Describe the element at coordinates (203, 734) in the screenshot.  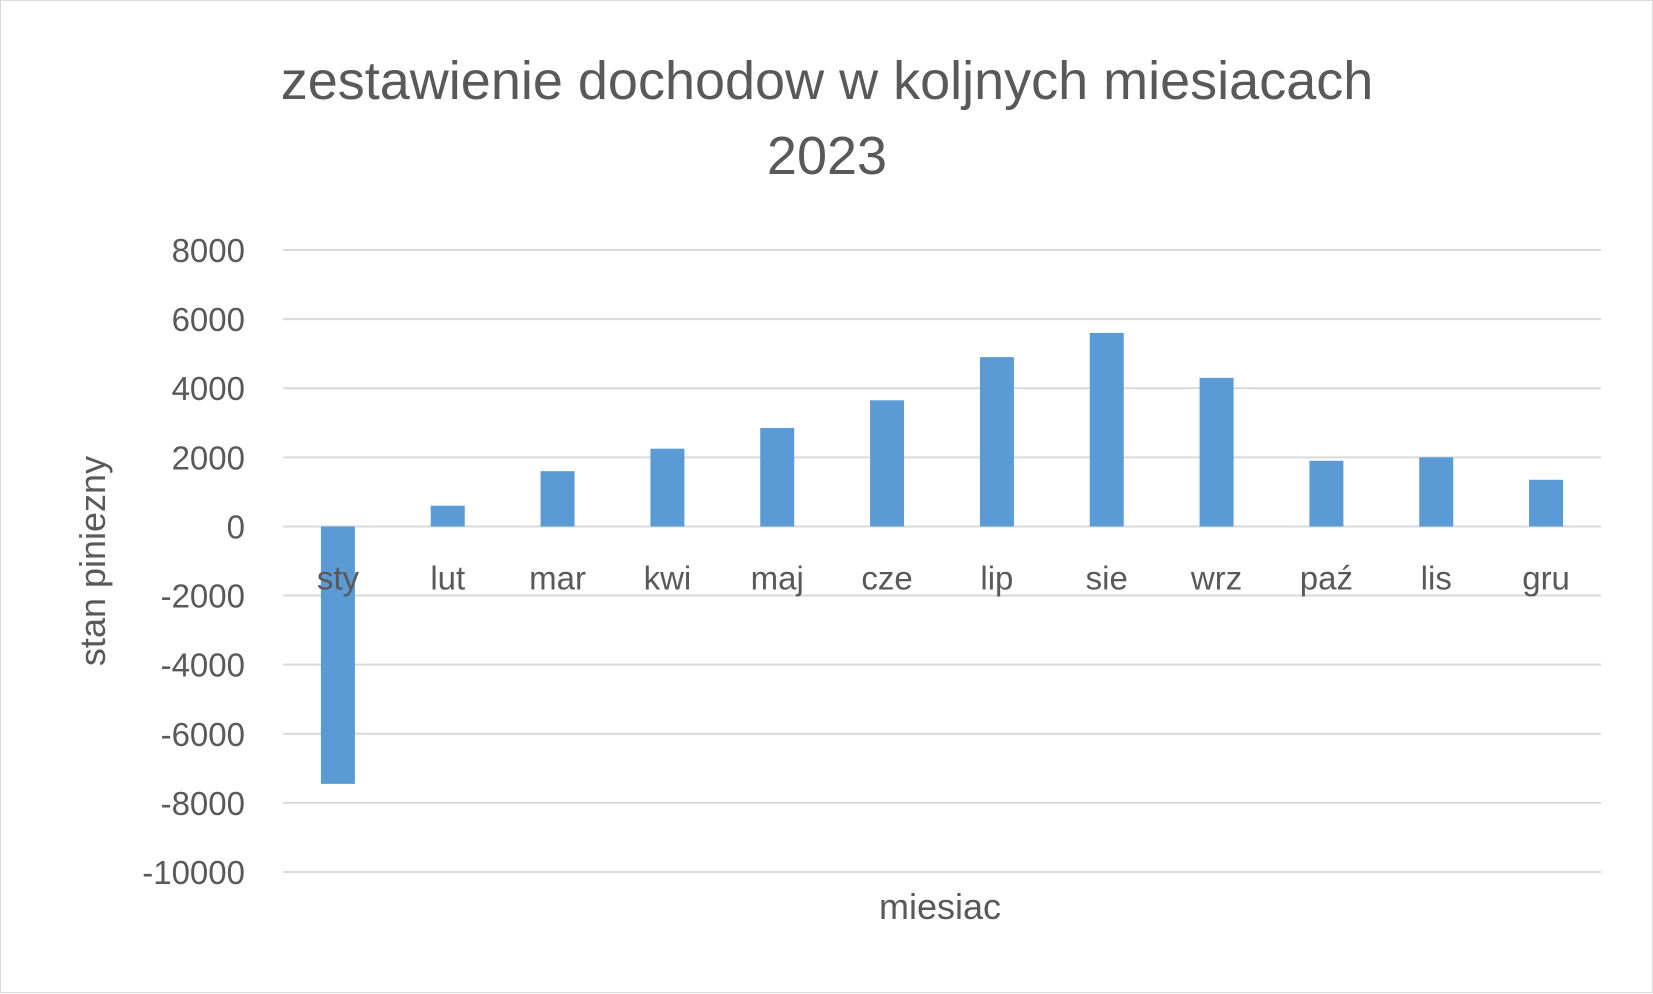
I see `y-tick-label: -6000` at that location.